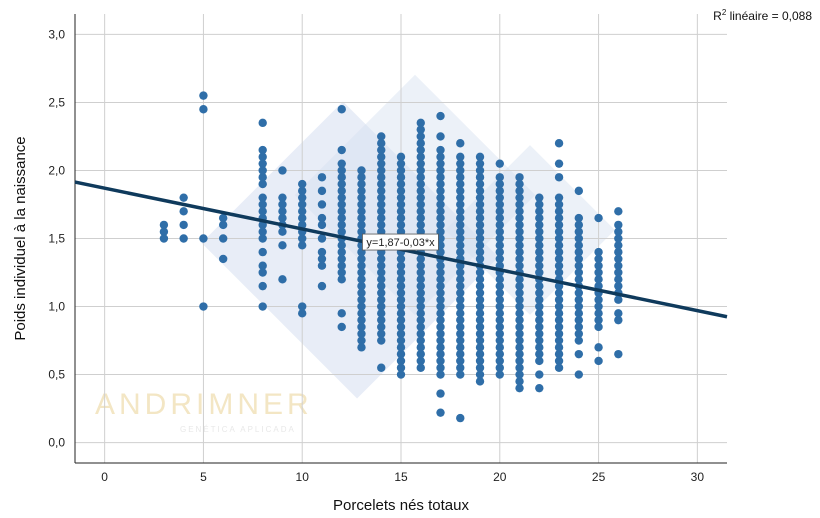  I want to click on equation-label: y=1,87-0,03*x, so click(400, 243).